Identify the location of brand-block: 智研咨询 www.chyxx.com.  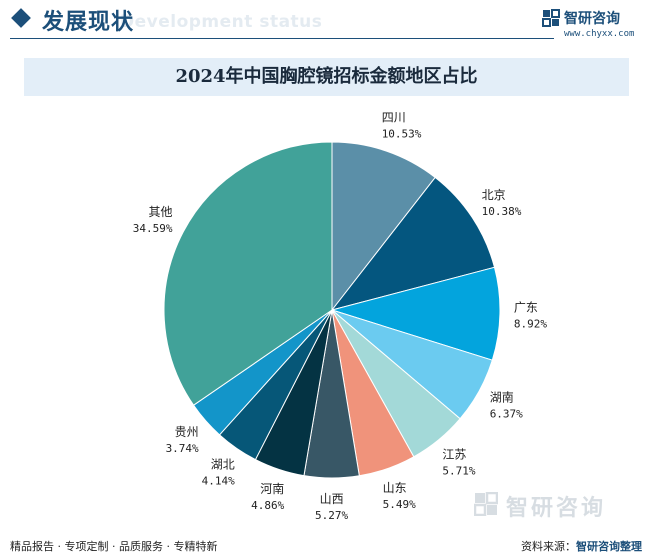
(592, 24).